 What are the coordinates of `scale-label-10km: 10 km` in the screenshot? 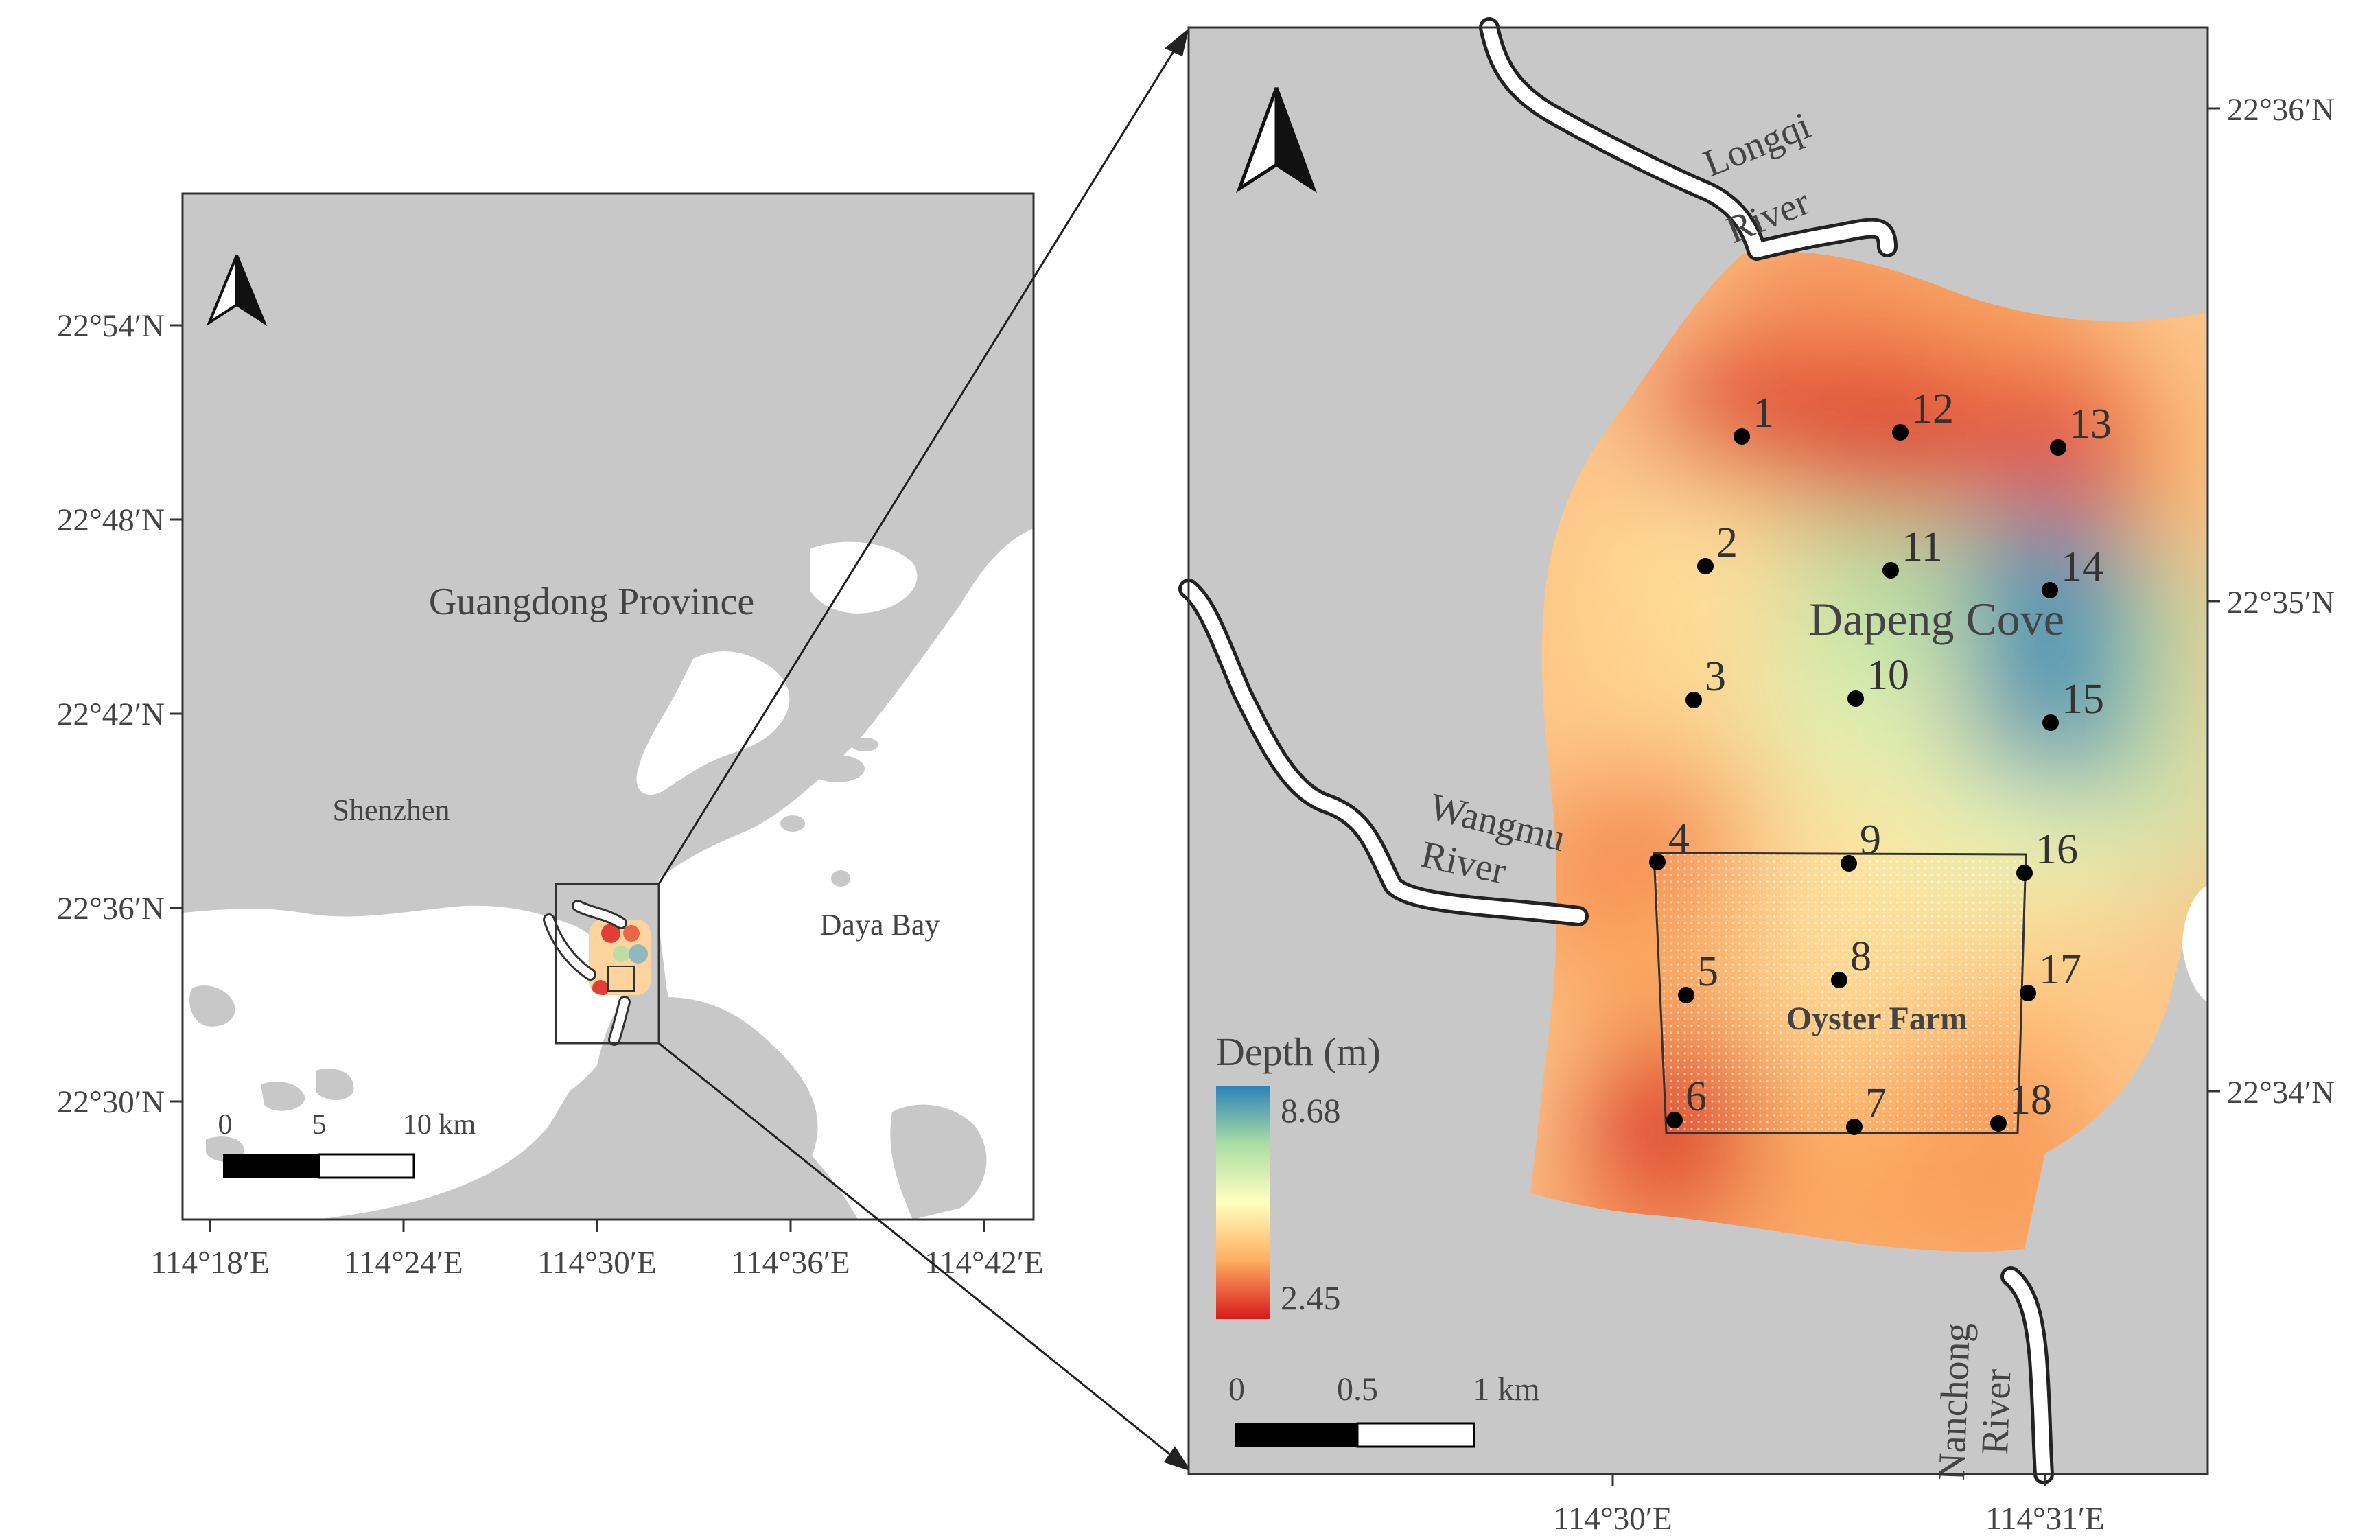 It's located at (439, 1125).